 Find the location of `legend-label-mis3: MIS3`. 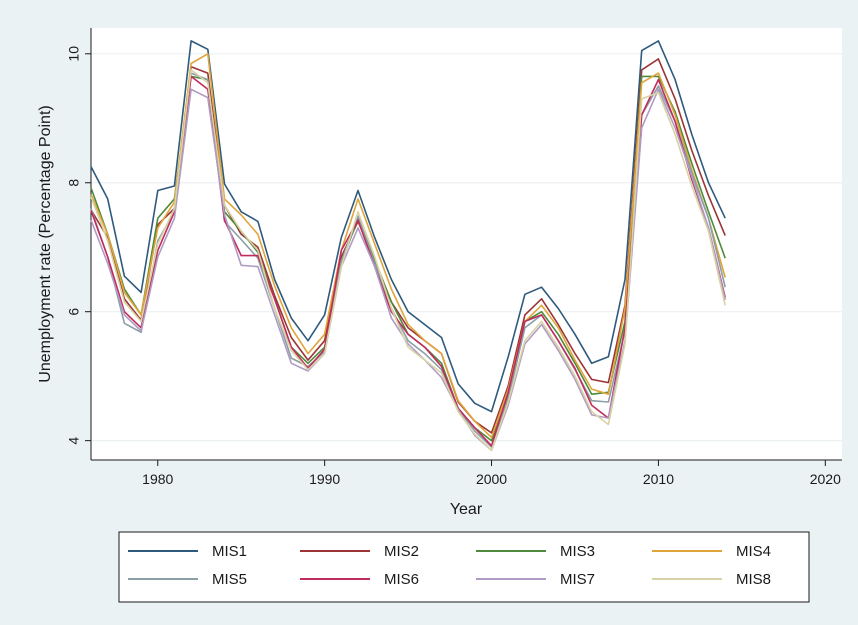

legend-label-mis3: MIS3 is located at coordinates (577, 551).